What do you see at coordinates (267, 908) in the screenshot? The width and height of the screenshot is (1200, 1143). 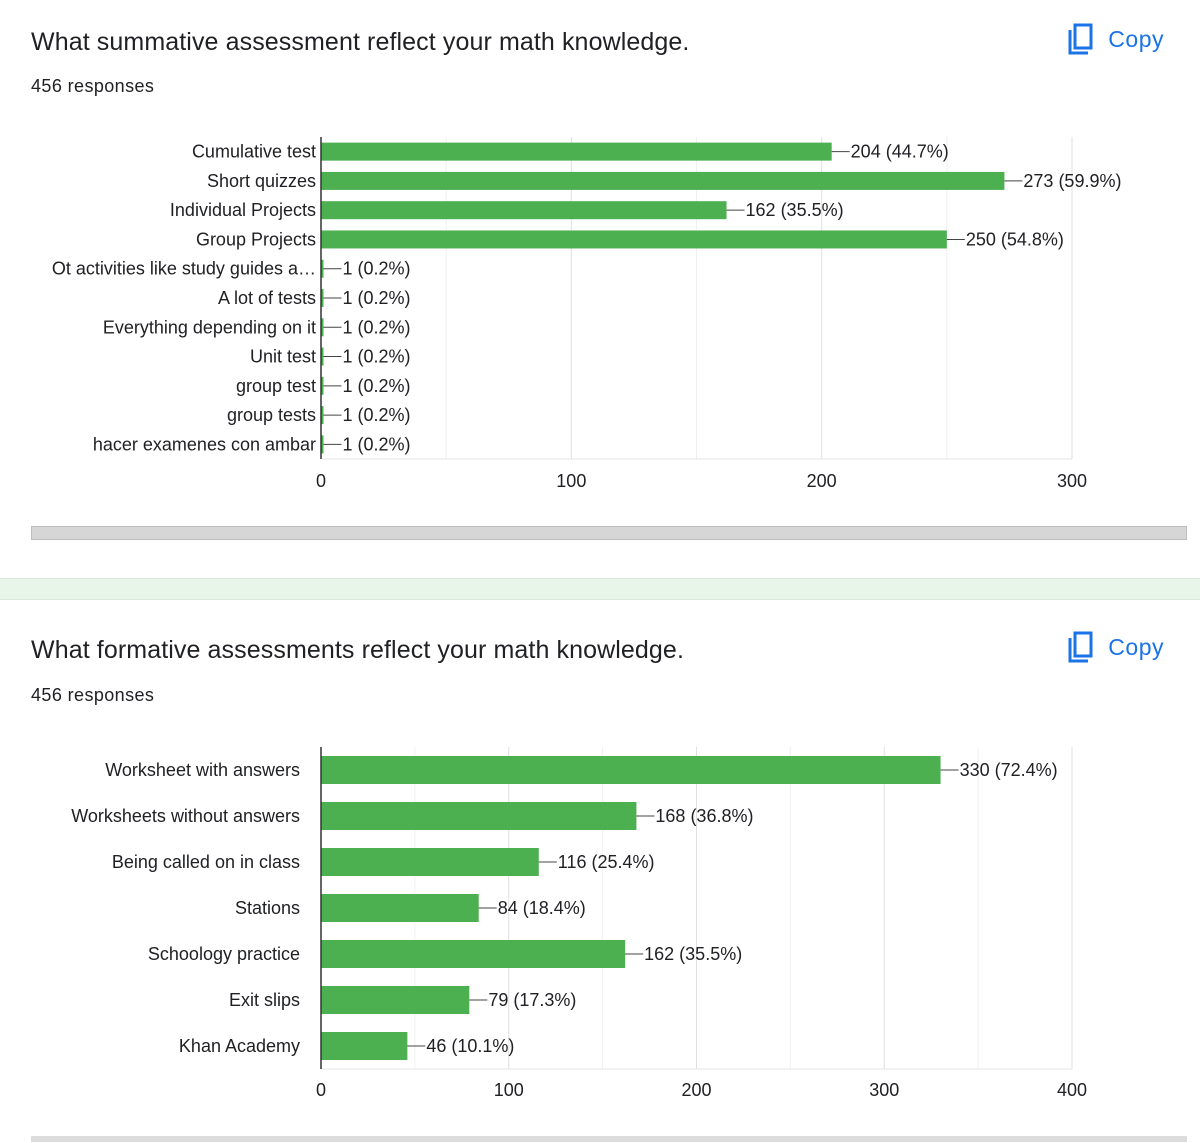 I see `category-label: Stations` at bounding box center [267, 908].